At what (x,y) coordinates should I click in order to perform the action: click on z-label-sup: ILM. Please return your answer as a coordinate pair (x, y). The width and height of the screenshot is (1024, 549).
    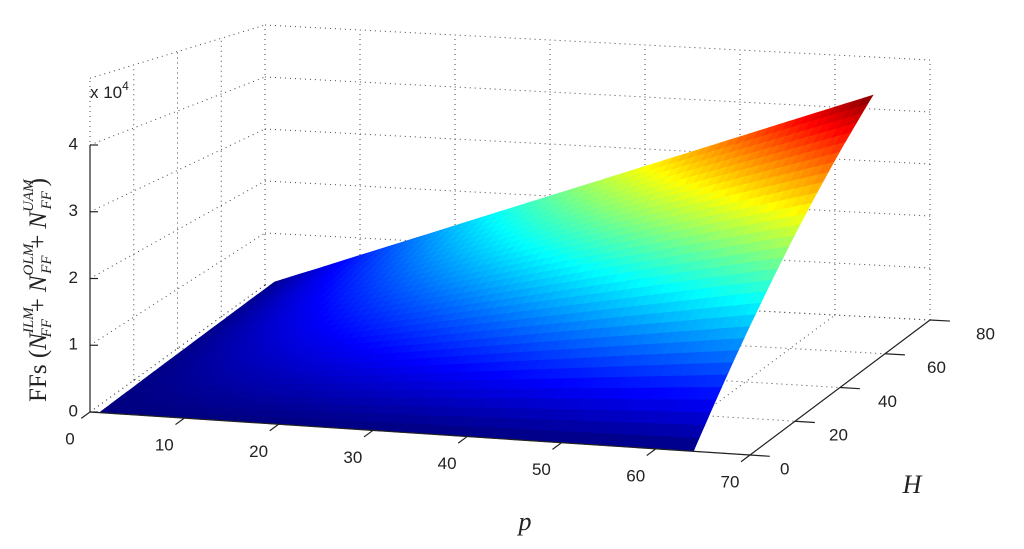
    Looking at the image, I should click on (29, 320).